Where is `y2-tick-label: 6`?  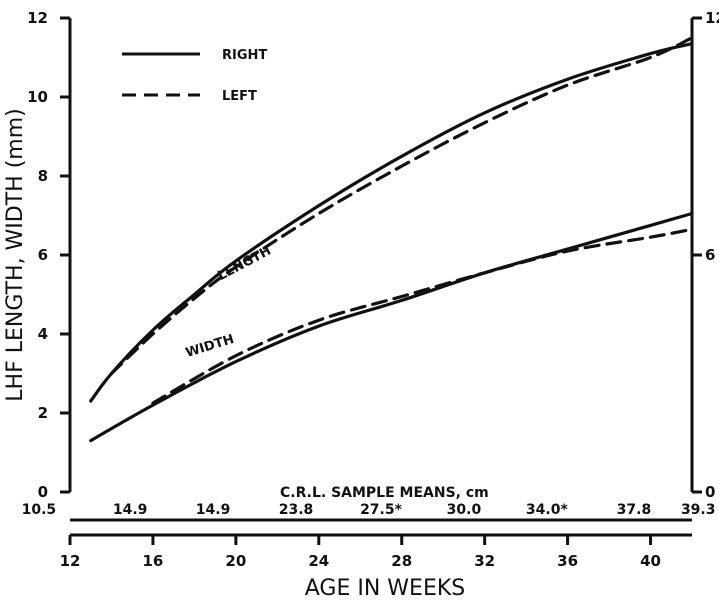 y2-tick-label: 6 is located at coordinates (710, 255).